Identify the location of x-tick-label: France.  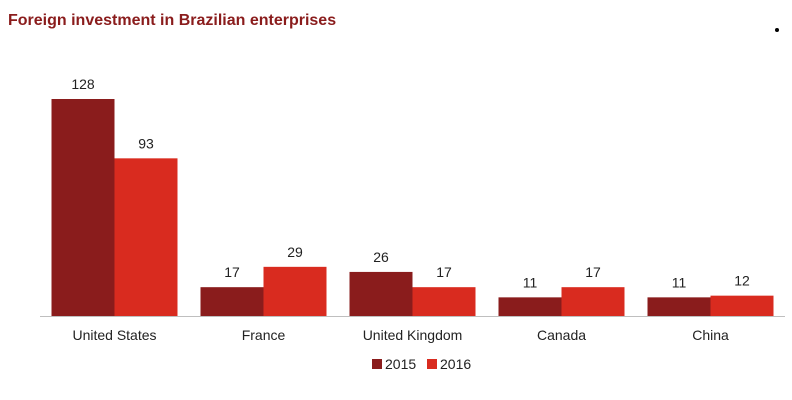
(264, 335).